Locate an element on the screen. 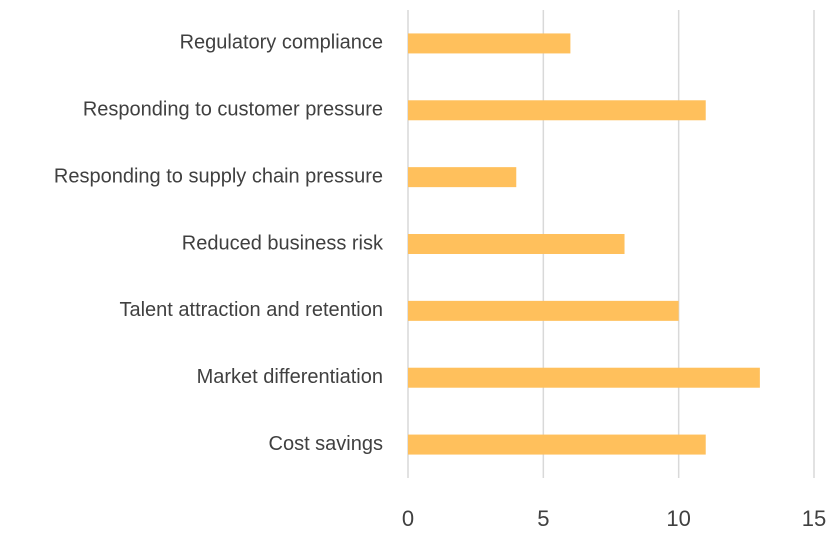 Image resolution: width=831 pixels, height=536 pixels. y-tick-label: Responding to supply chain pressure is located at coordinates (218, 176).